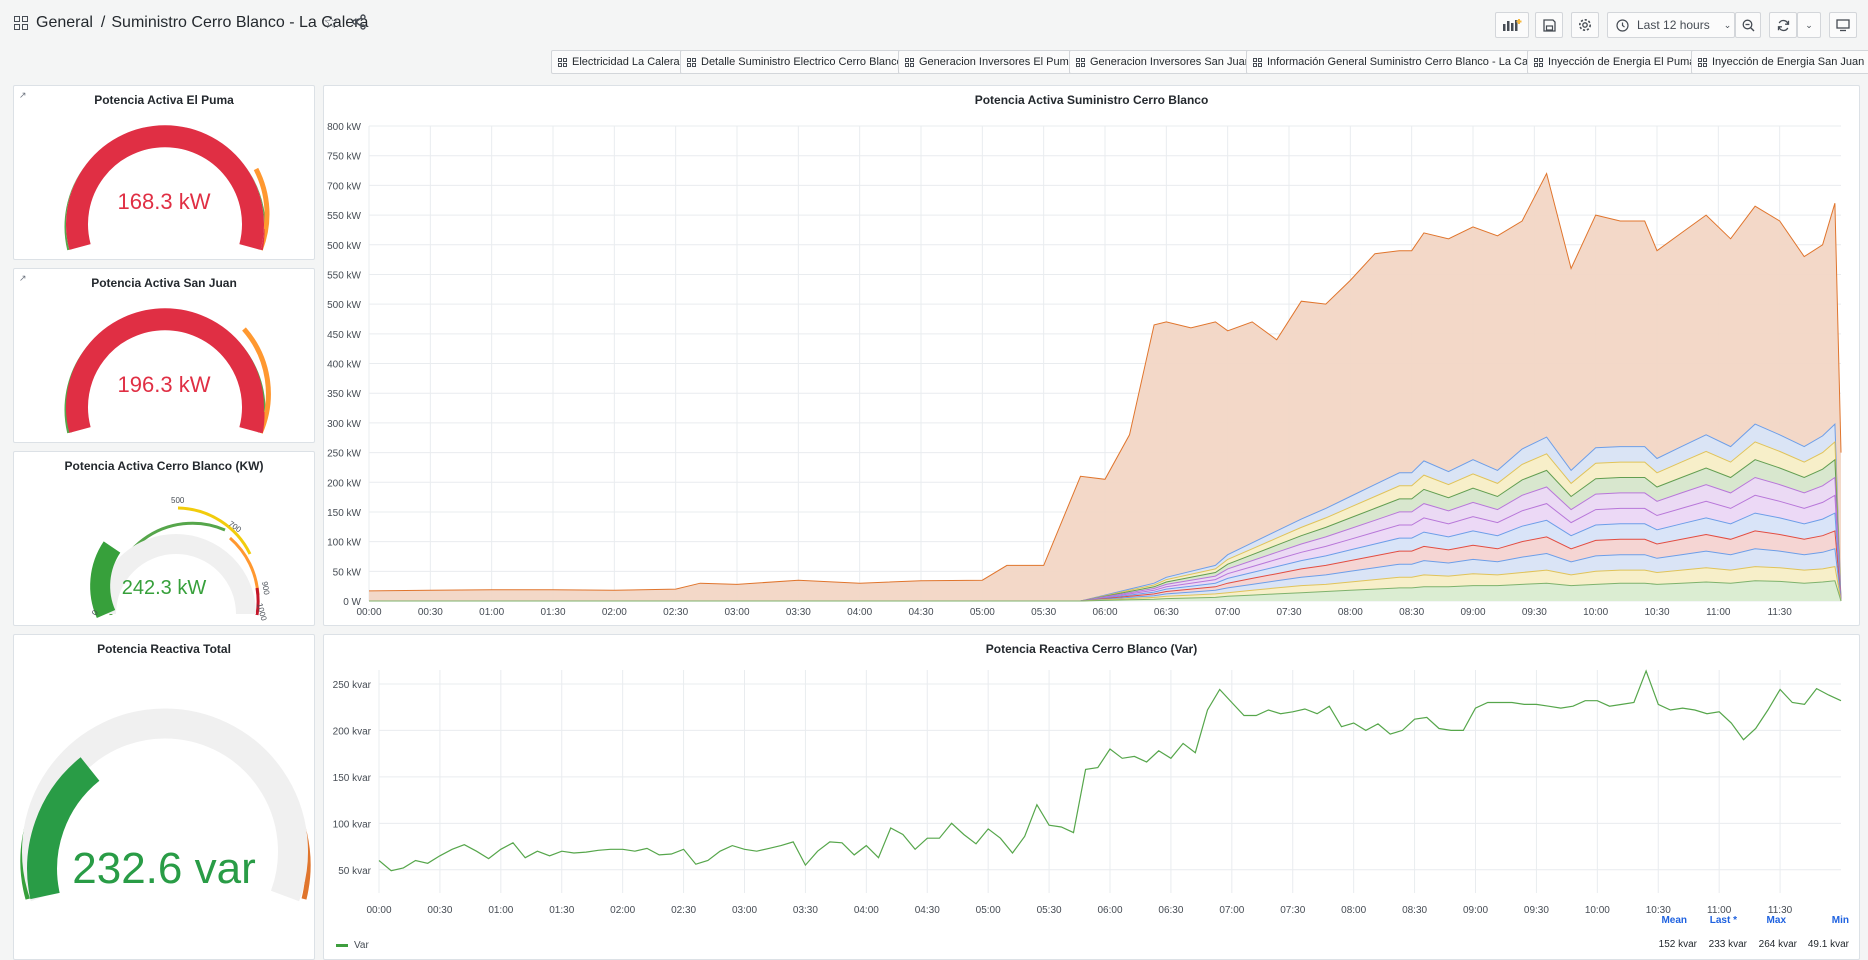  Describe the element at coordinates (352, 685) in the screenshot. I see `y-tick-label: 250 kvar` at that location.